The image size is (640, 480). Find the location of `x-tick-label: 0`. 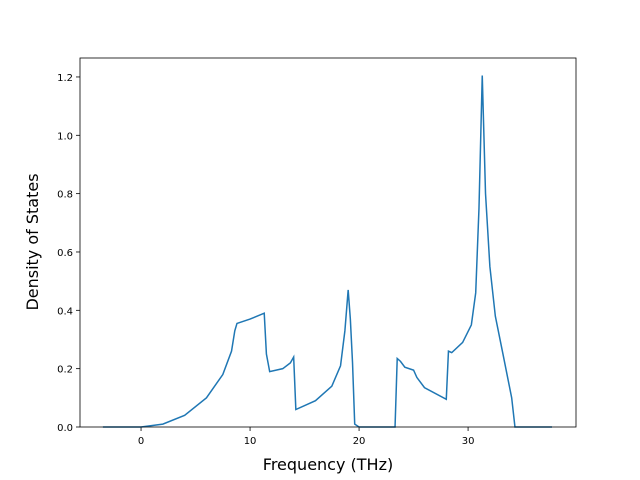

x-tick-label: 0 is located at coordinates (141, 441).